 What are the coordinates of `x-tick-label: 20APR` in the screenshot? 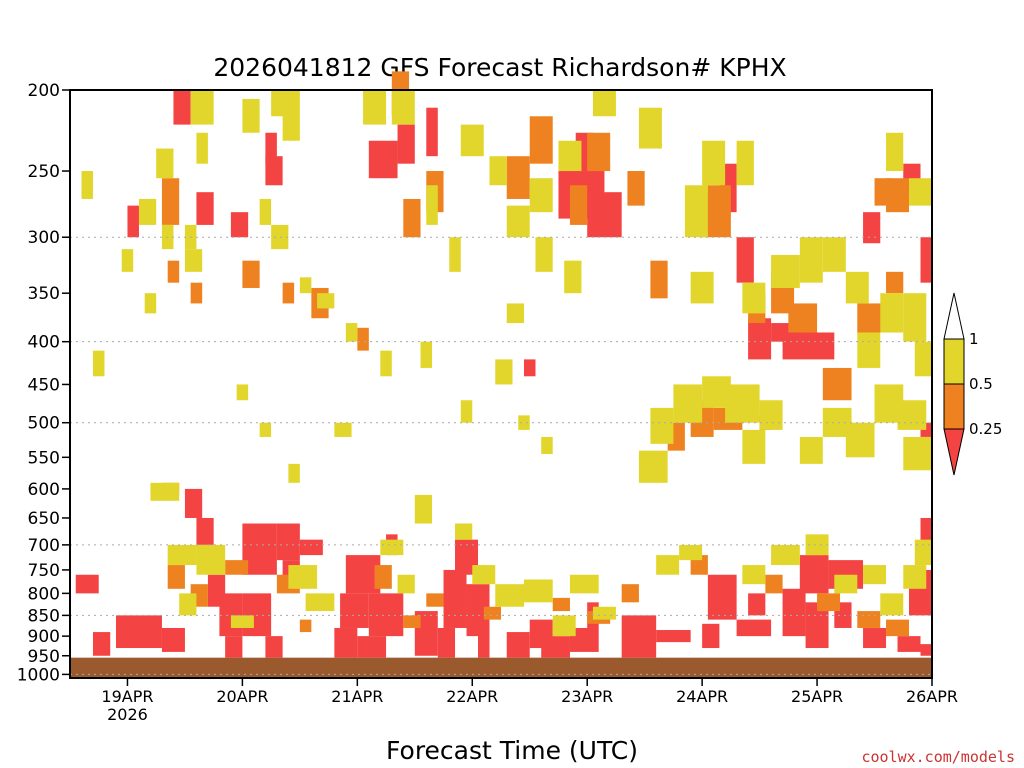 It's located at (242, 696).